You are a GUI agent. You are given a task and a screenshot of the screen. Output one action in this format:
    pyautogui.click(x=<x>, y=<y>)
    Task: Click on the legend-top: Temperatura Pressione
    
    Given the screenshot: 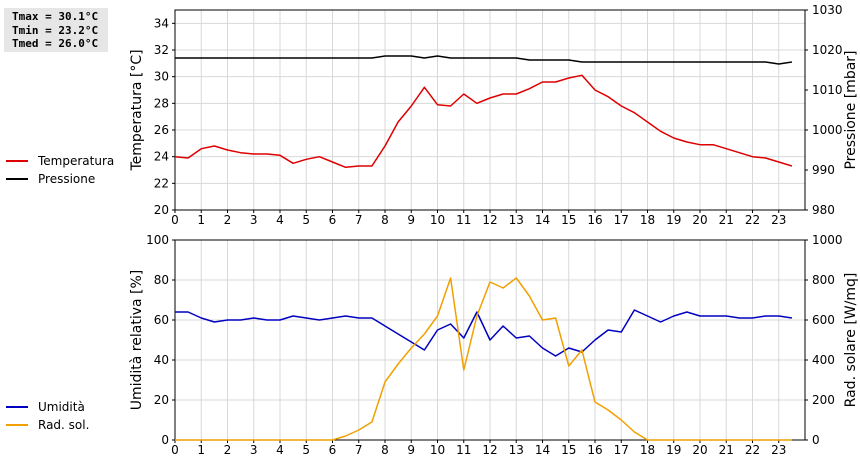 What is the action you would take?
    pyautogui.click(x=60, y=170)
    